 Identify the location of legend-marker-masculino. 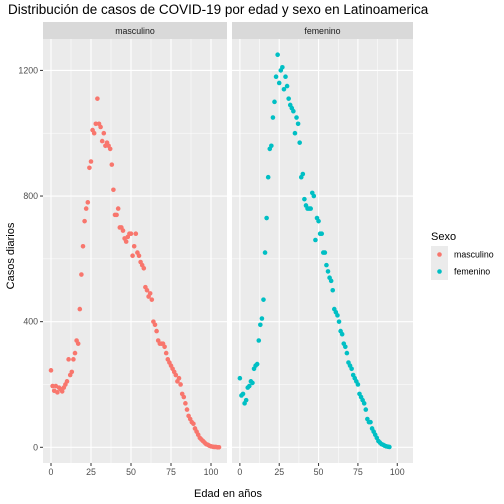
(439, 254).